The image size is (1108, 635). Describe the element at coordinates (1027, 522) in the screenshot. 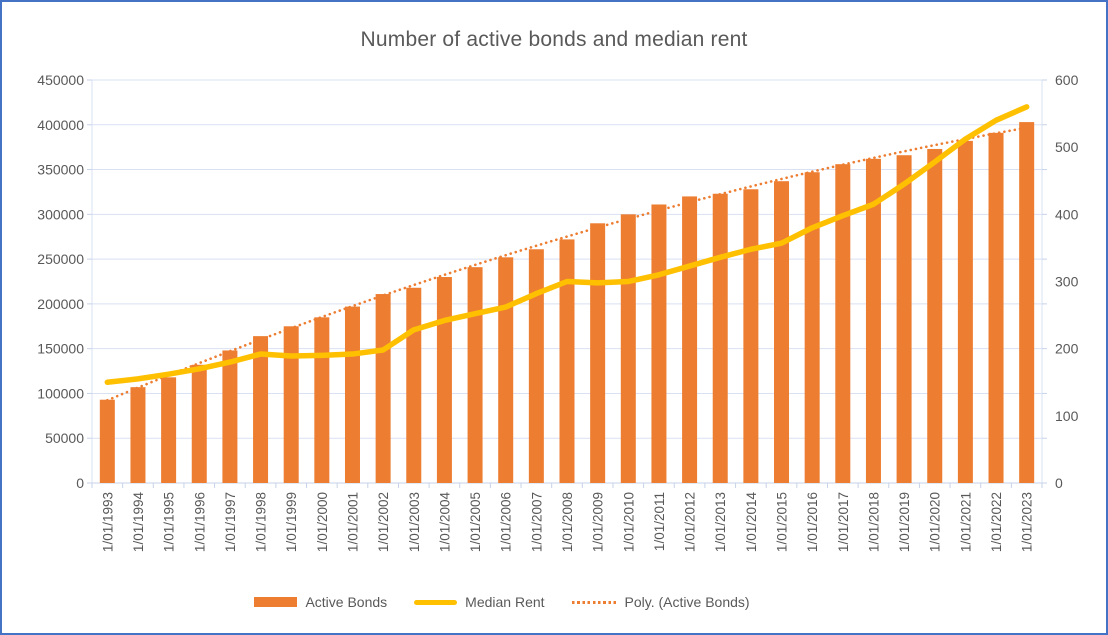

I see `x-axis-tick-label: 1/01/2023` at that location.